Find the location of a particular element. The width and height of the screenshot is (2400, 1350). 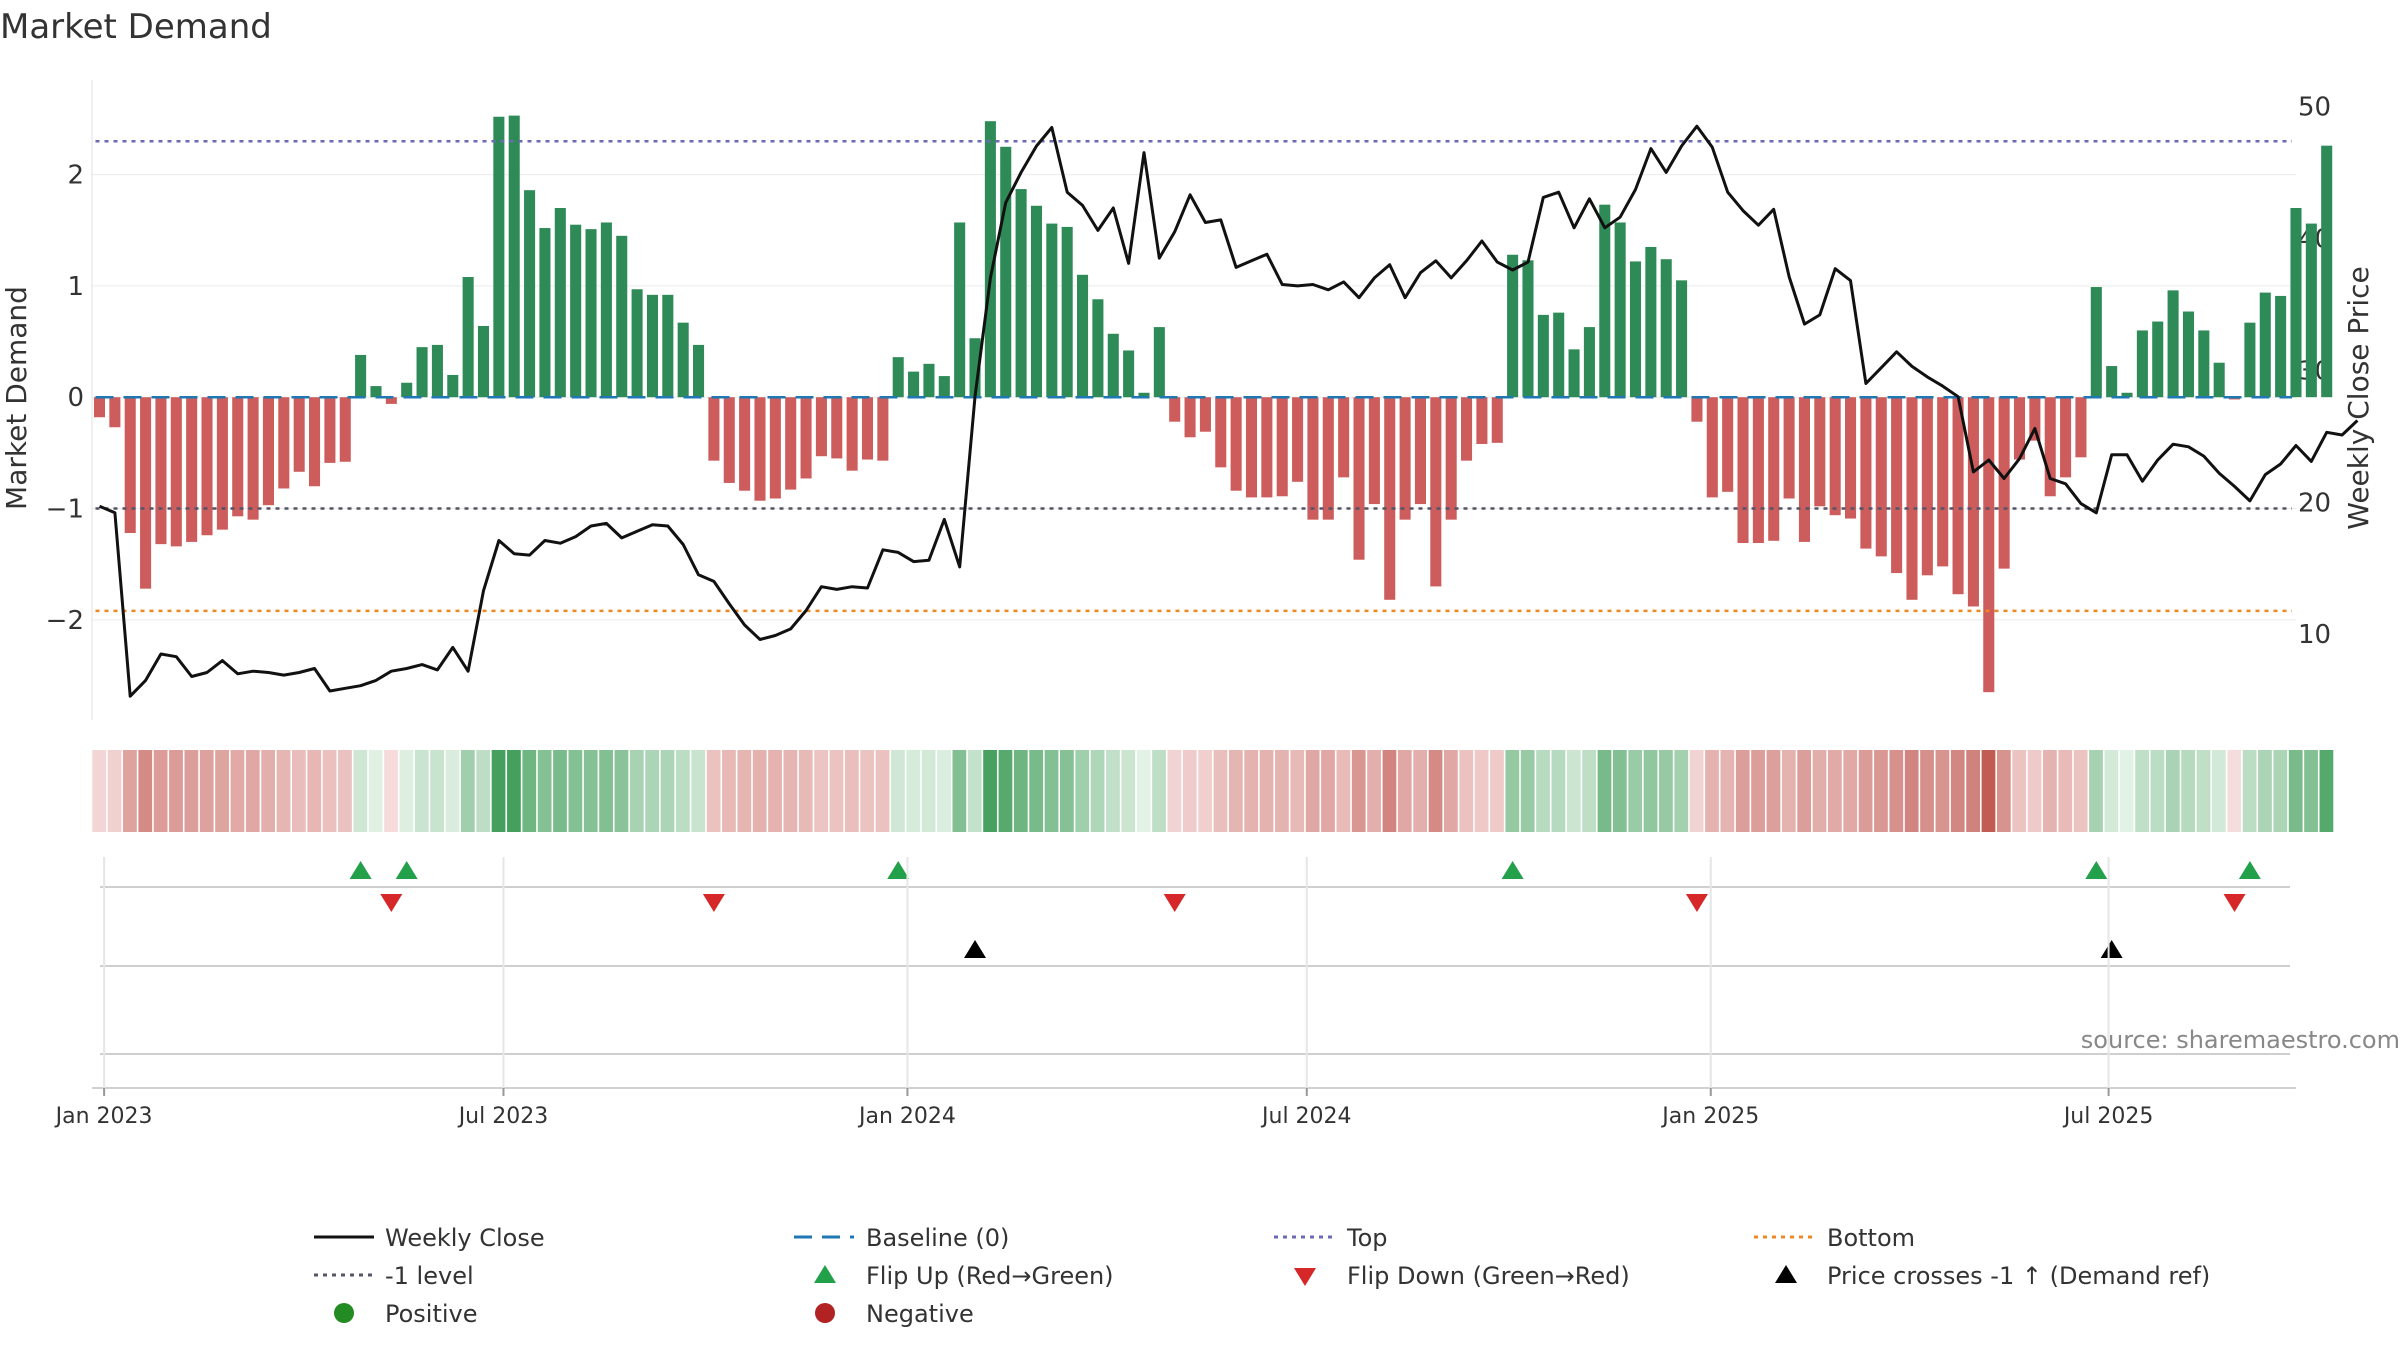

legend-bottom: Bottom is located at coordinates (1834, 1238).